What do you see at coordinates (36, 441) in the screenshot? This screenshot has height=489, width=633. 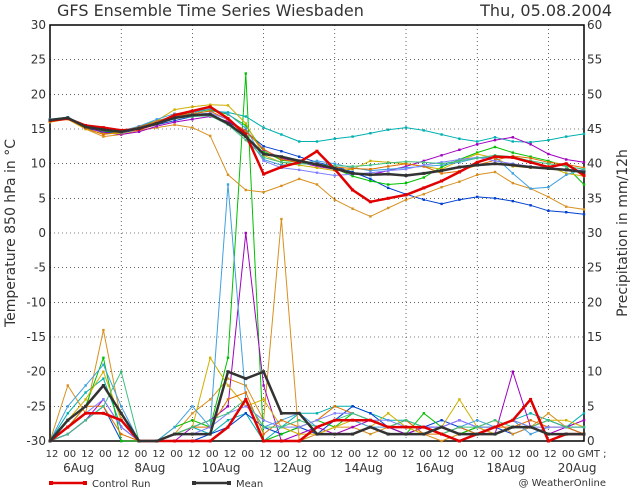 I see `y-tick-label: -30` at bounding box center [36, 441].